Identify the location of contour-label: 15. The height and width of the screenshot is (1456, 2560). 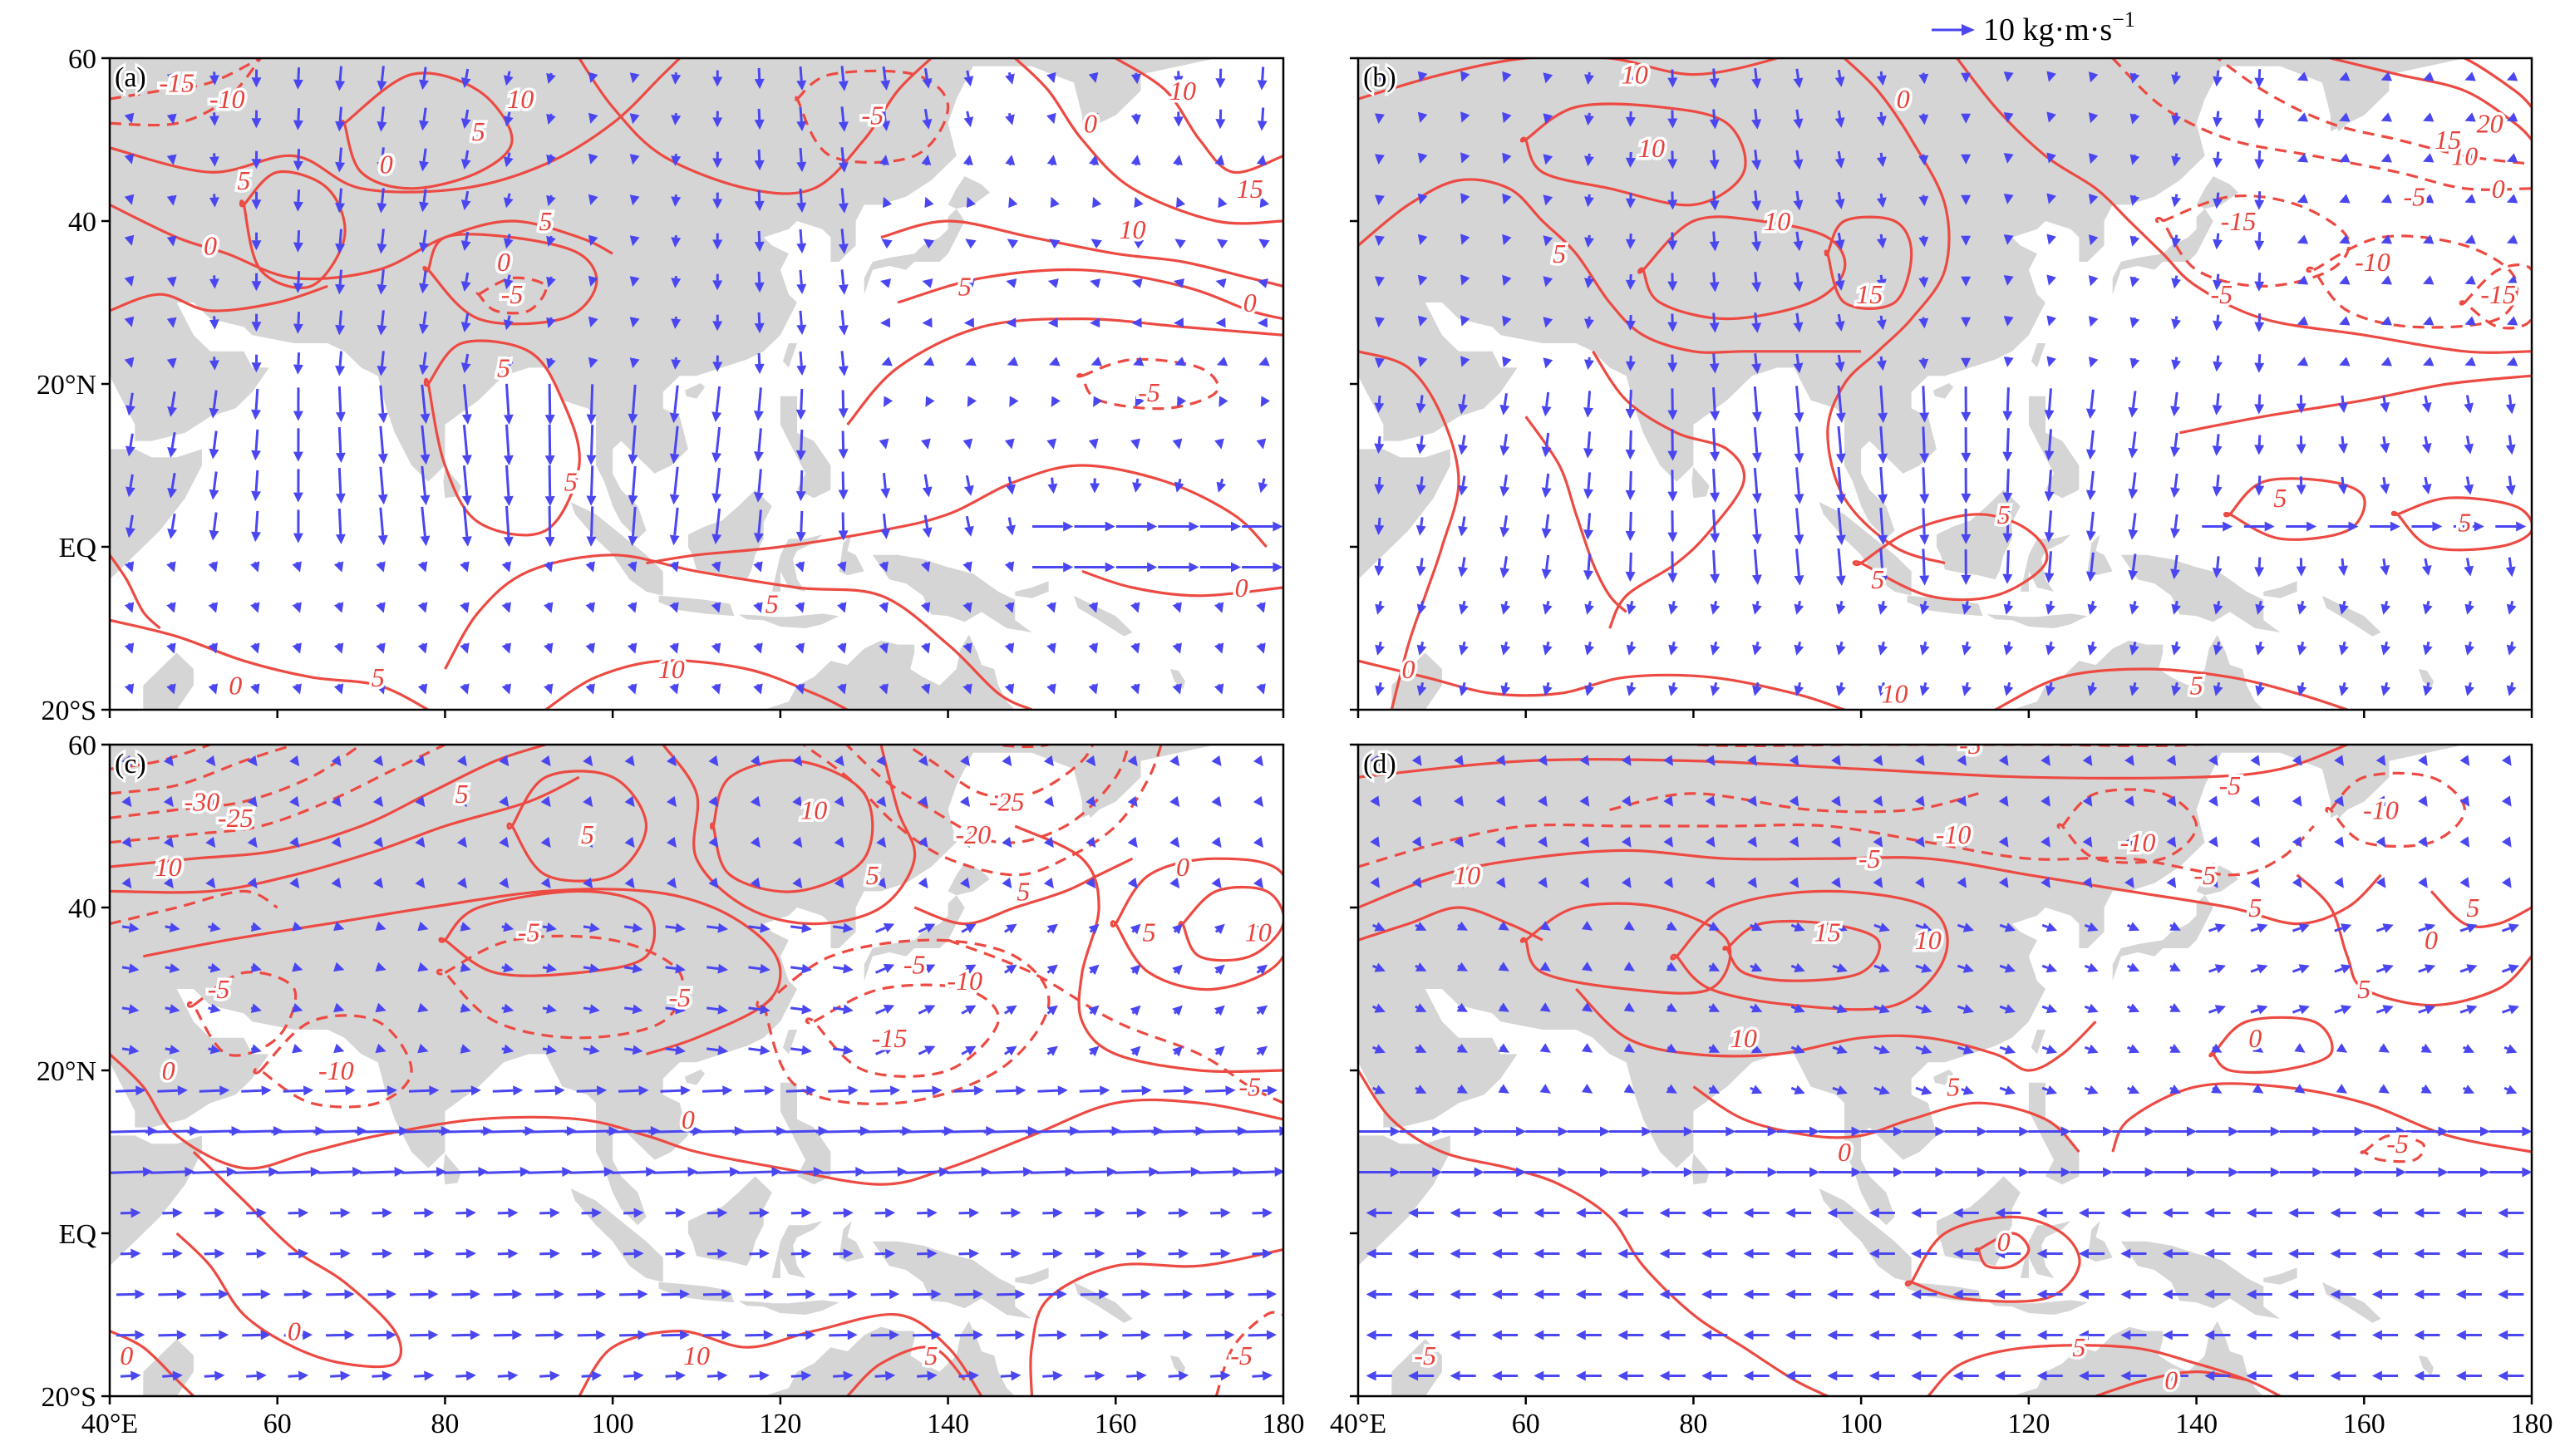
(1250, 189).